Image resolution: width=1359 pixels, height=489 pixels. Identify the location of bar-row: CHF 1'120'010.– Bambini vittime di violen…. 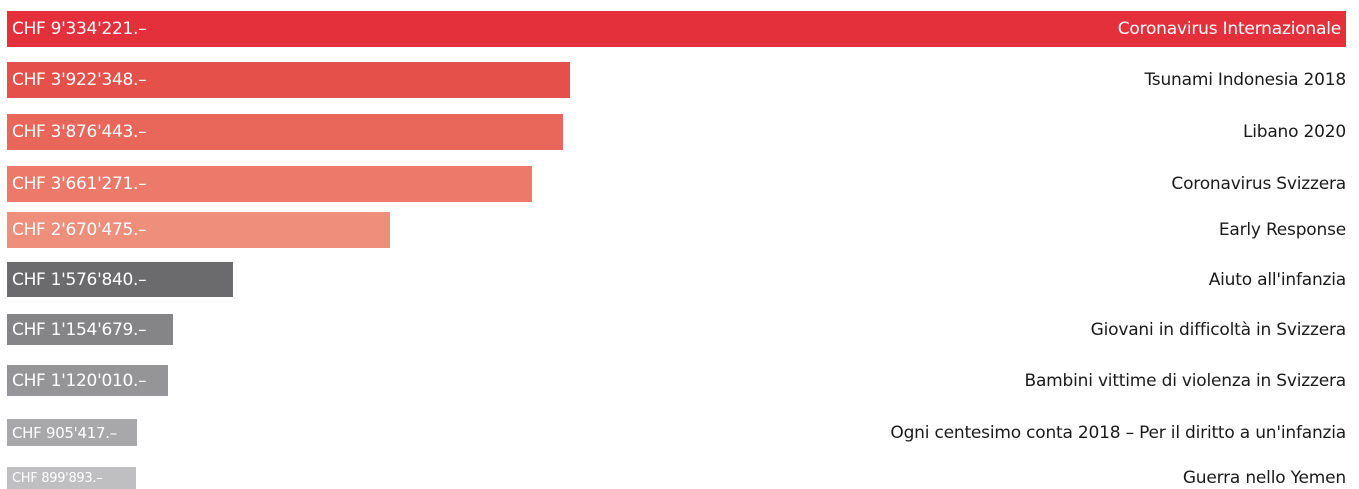
(676, 380).